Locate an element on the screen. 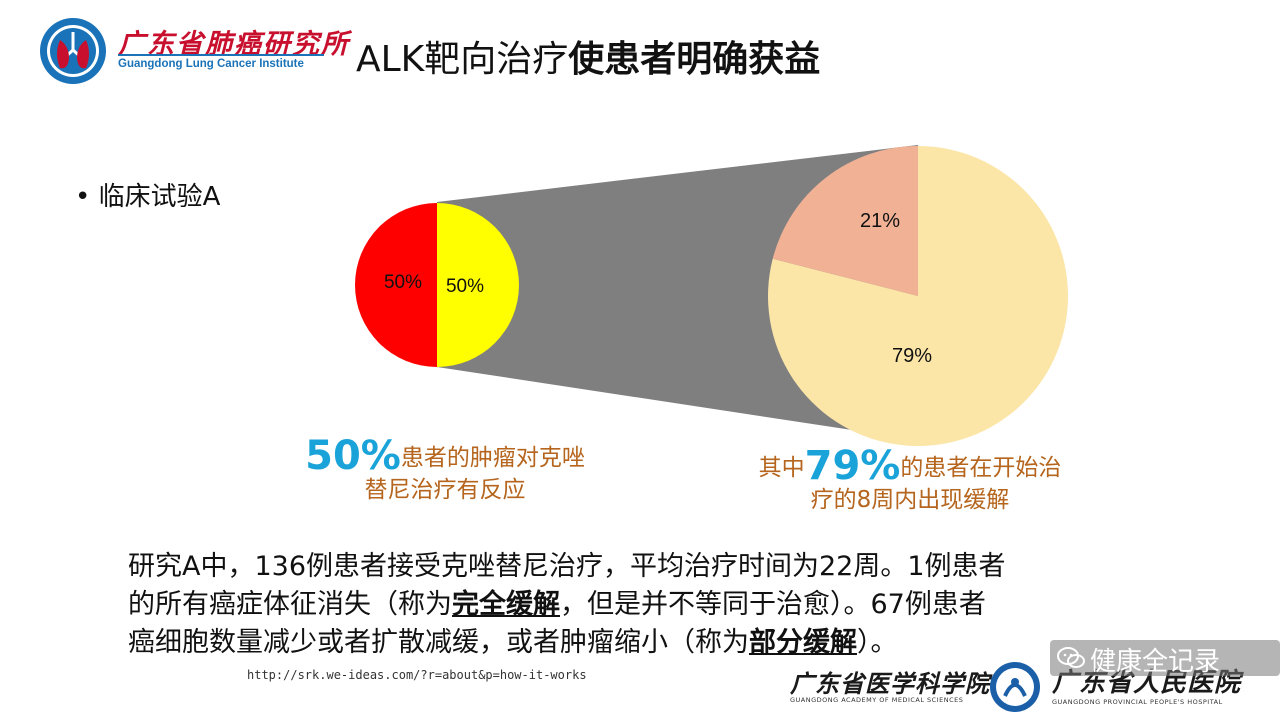  term-partial-response: 部分缓解 is located at coordinates (803, 642).